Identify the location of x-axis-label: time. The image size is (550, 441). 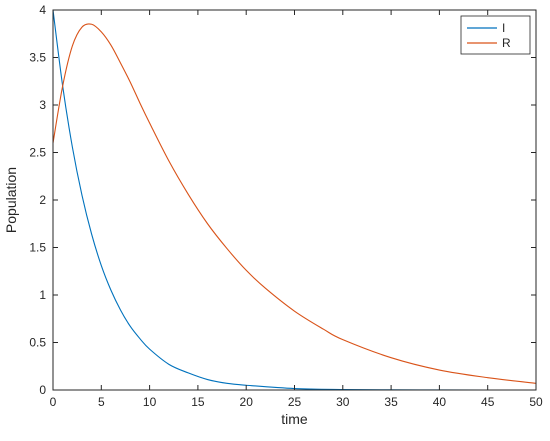
(294, 419).